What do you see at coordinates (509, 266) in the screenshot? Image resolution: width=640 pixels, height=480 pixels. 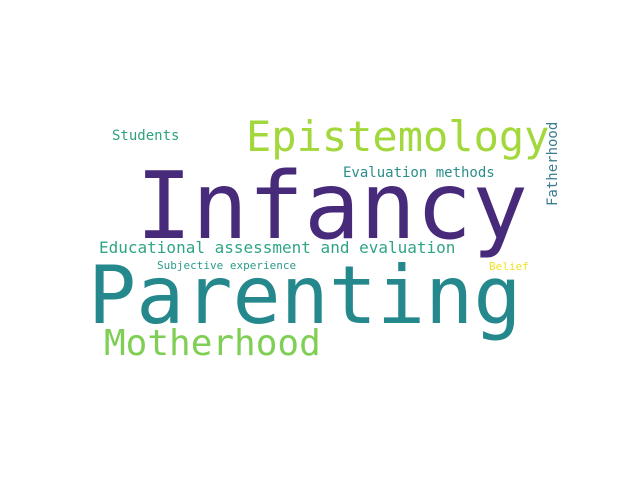 I see `word-belief: Belief` at bounding box center [509, 266].